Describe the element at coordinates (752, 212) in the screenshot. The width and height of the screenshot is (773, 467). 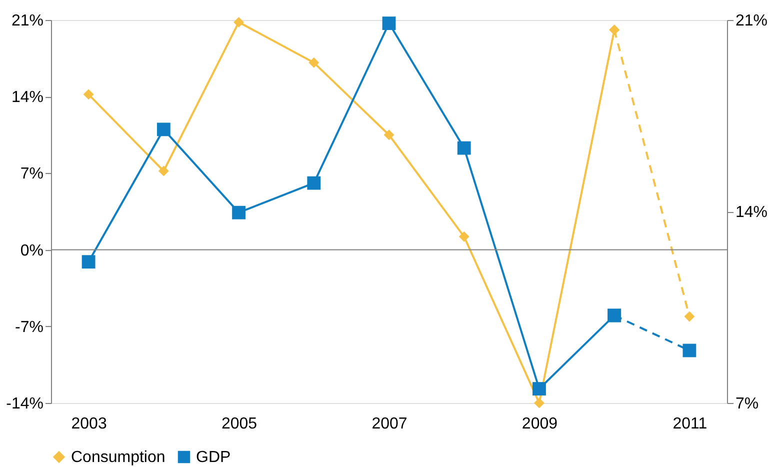
I see `y2-tick-label: 14%` at that location.